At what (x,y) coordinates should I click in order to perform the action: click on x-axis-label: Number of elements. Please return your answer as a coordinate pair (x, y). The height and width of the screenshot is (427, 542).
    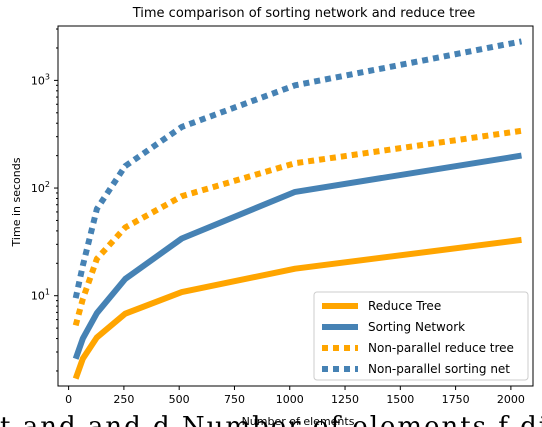
    Looking at the image, I should click on (298, 421).